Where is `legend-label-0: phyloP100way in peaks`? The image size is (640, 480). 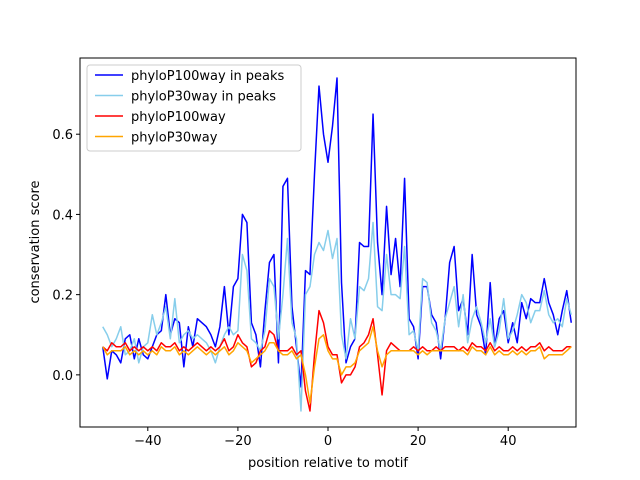 legend-label-0: phyloP100way in peaks is located at coordinates (208, 76).